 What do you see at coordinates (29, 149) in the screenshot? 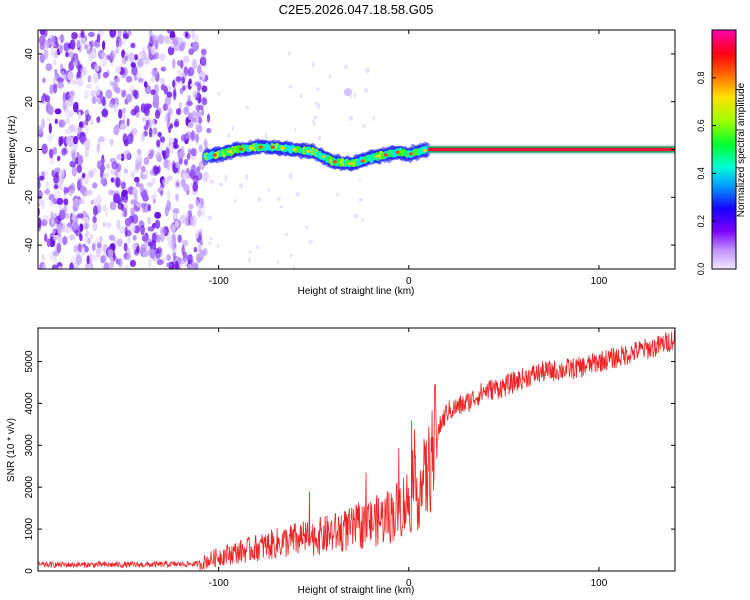
I see `spectrogram-y-tick-label: 0` at bounding box center [29, 149].